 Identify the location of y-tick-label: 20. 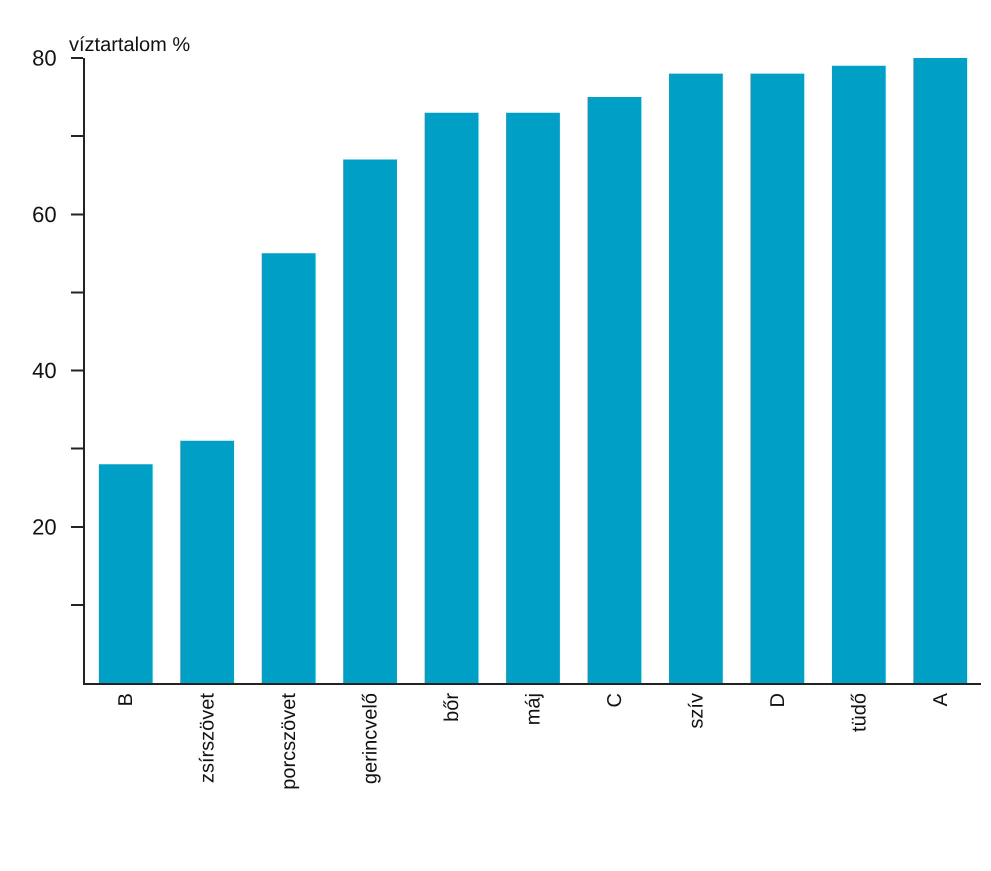
(44, 527).